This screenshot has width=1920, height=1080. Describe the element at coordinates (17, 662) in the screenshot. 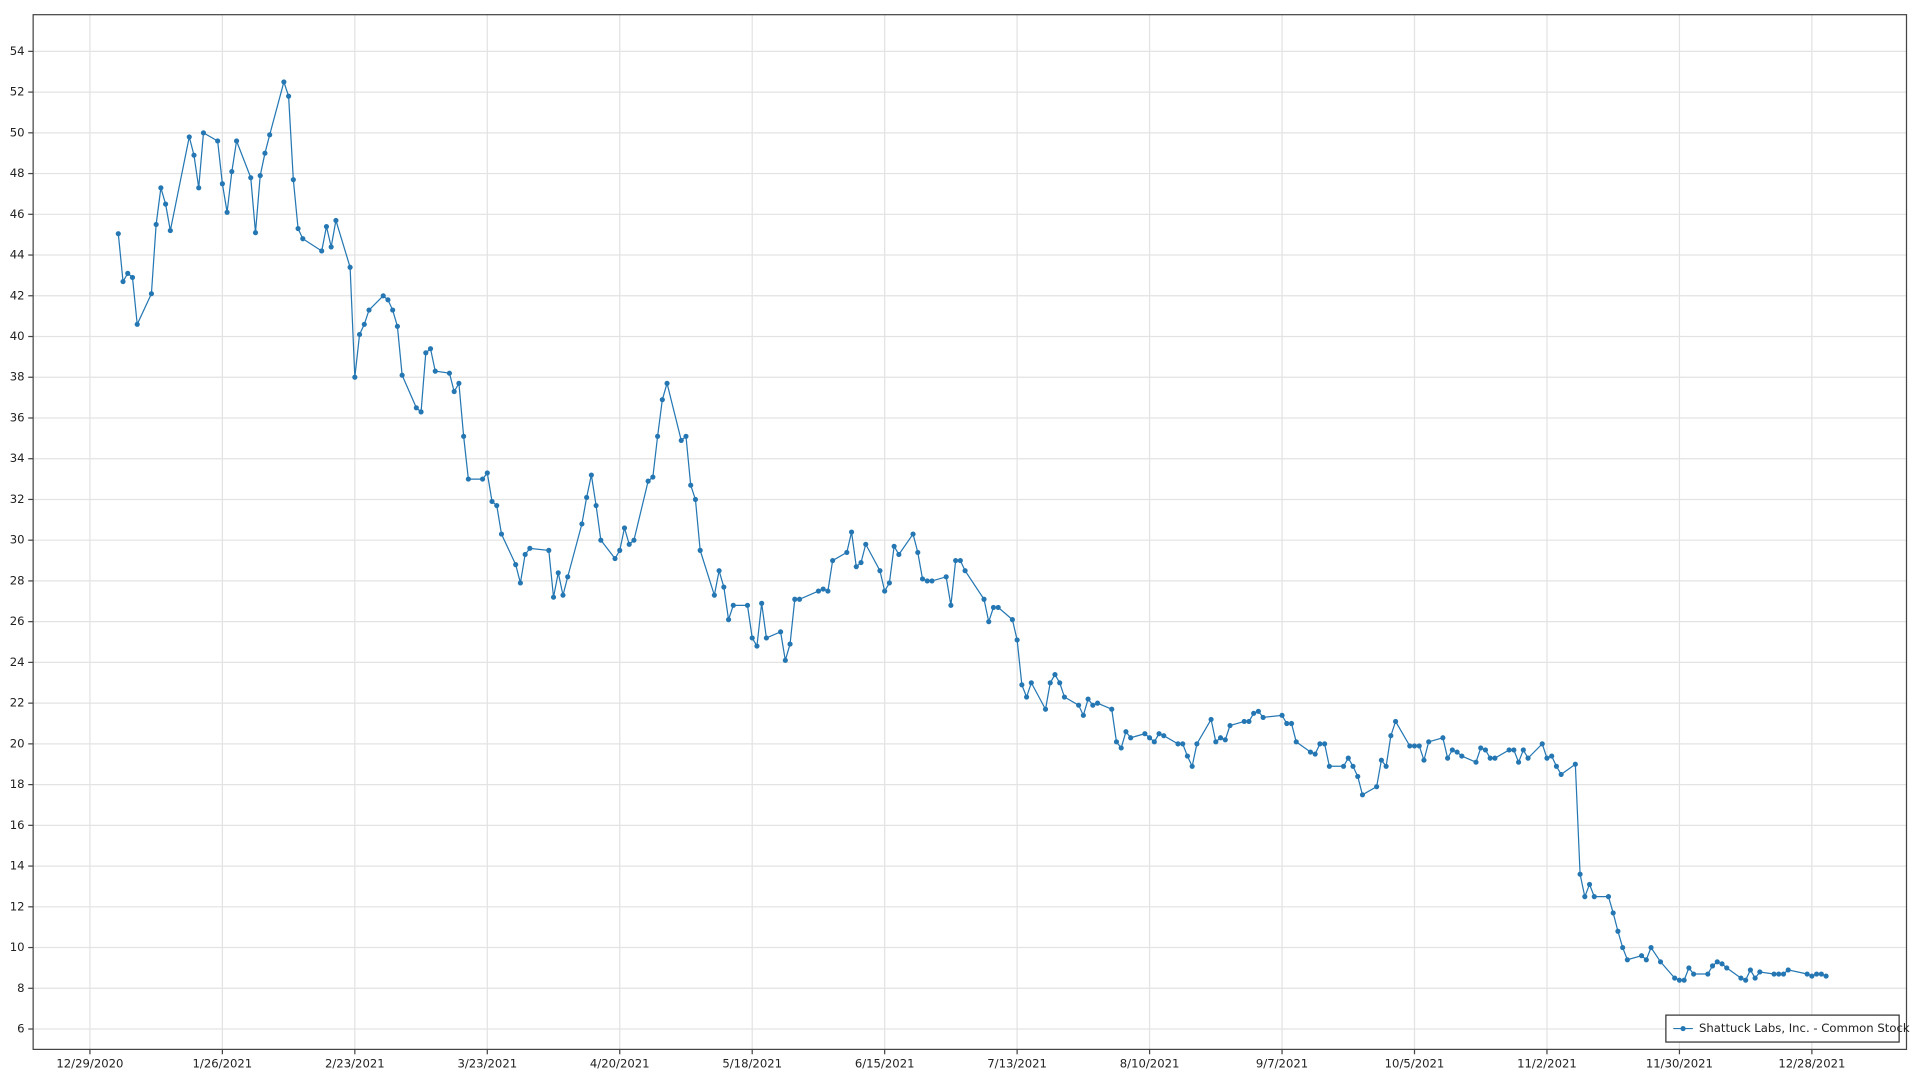

I see `y-tick-label: 24` at that location.